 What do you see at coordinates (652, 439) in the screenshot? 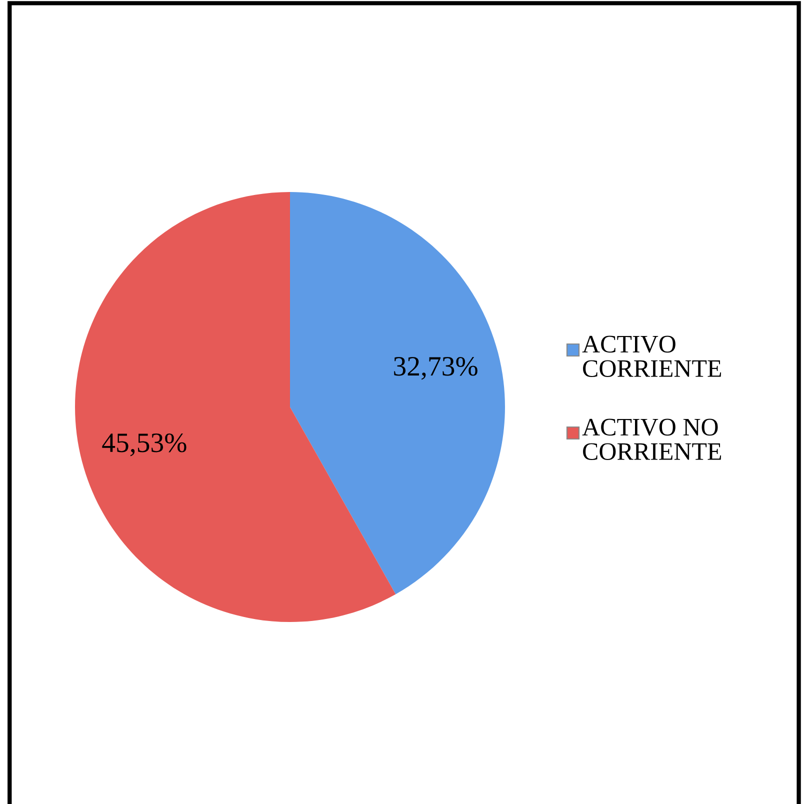
I see `legend-label: ACTIVO NO CORRIENTE` at bounding box center [652, 439].